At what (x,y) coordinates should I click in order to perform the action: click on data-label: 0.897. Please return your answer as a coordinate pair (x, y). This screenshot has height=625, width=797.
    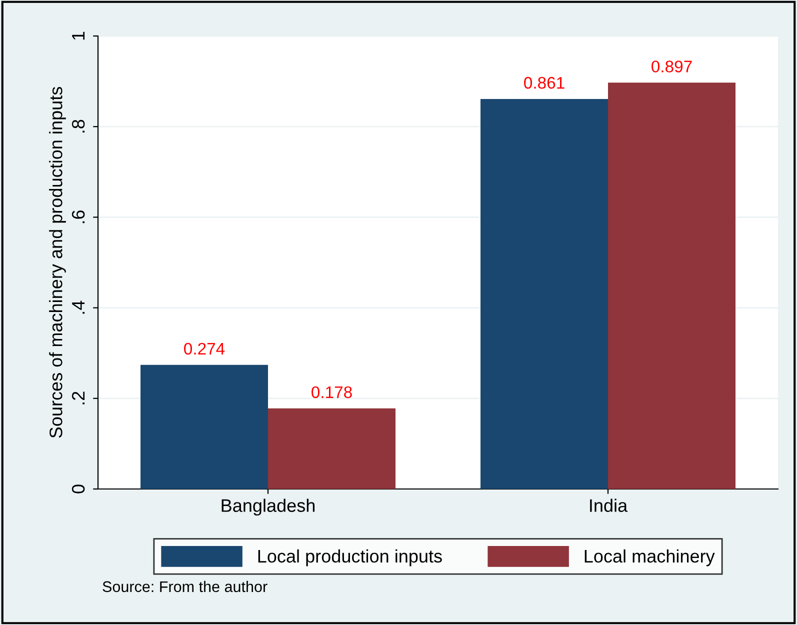
    Looking at the image, I should click on (672, 66).